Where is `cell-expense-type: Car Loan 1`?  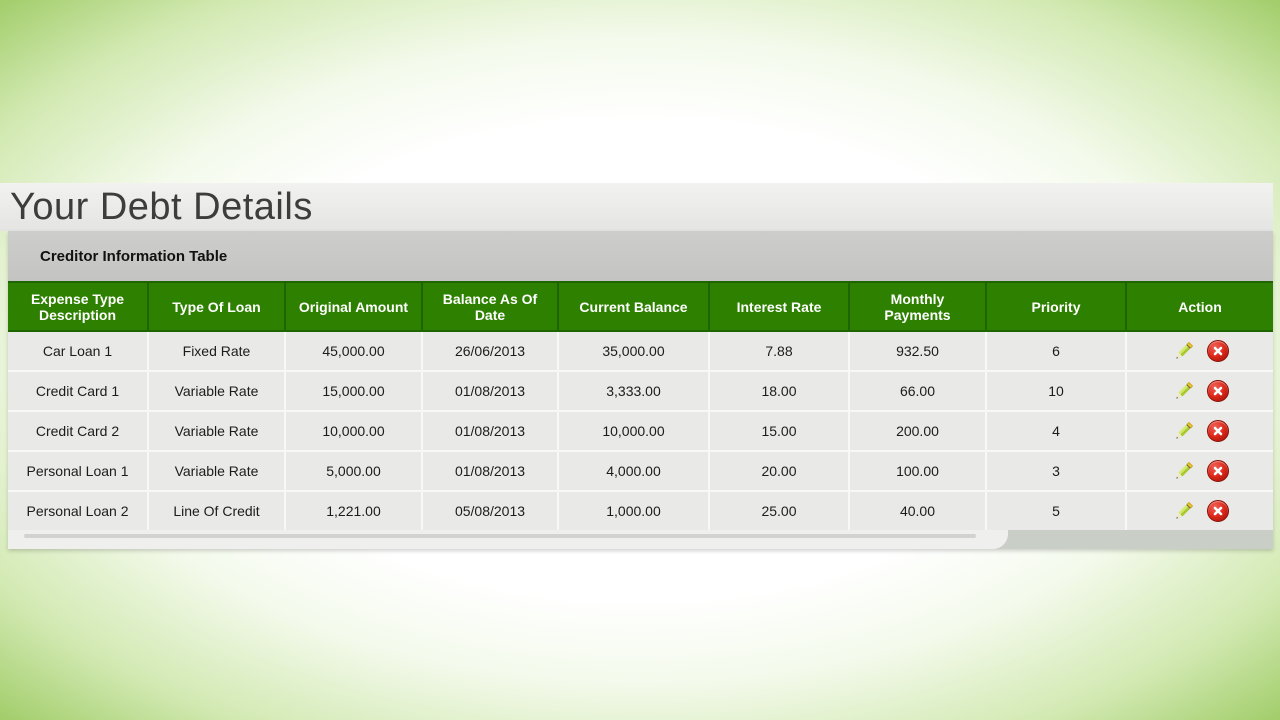 cell-expense-type: Car Loan 1 is located at coordinates (78, 351).